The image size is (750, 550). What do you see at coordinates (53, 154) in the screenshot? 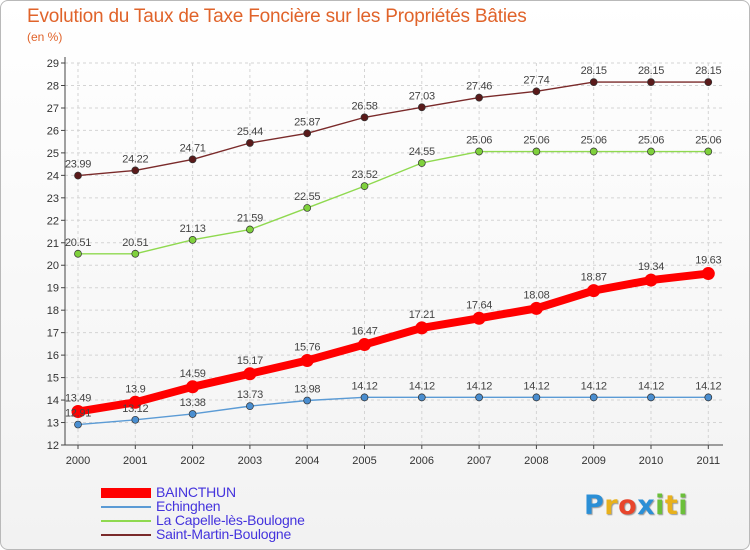
I see `y-tick-label: 25` at bounding box center [53, 154].